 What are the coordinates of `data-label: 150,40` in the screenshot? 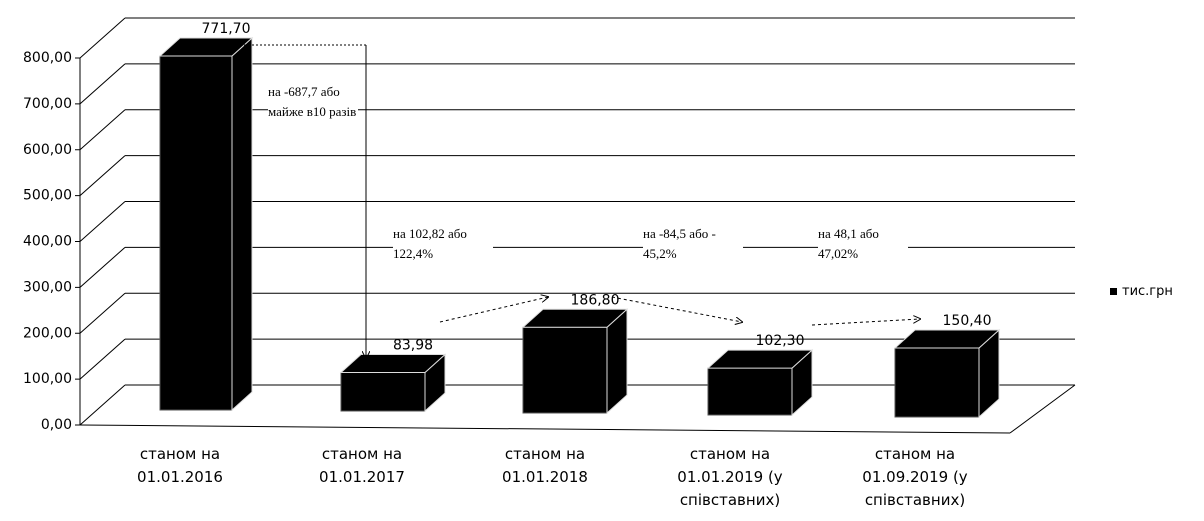 It's located at (967, 321).